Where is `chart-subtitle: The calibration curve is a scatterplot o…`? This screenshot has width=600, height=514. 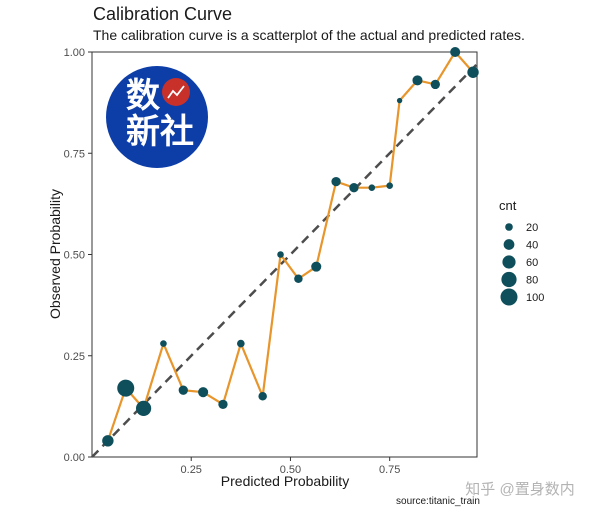 chart-subtitle: The calibration curve is a scatterplot o… is located at coordinates (309, 35).